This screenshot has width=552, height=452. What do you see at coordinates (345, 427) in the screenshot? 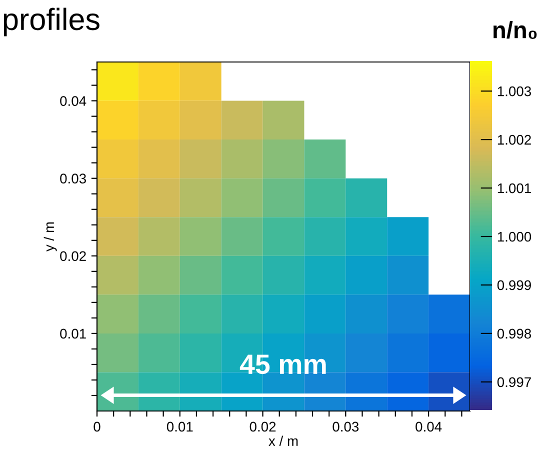
I see `x-tick-label: 0.03` at bounding box center [345, 427].